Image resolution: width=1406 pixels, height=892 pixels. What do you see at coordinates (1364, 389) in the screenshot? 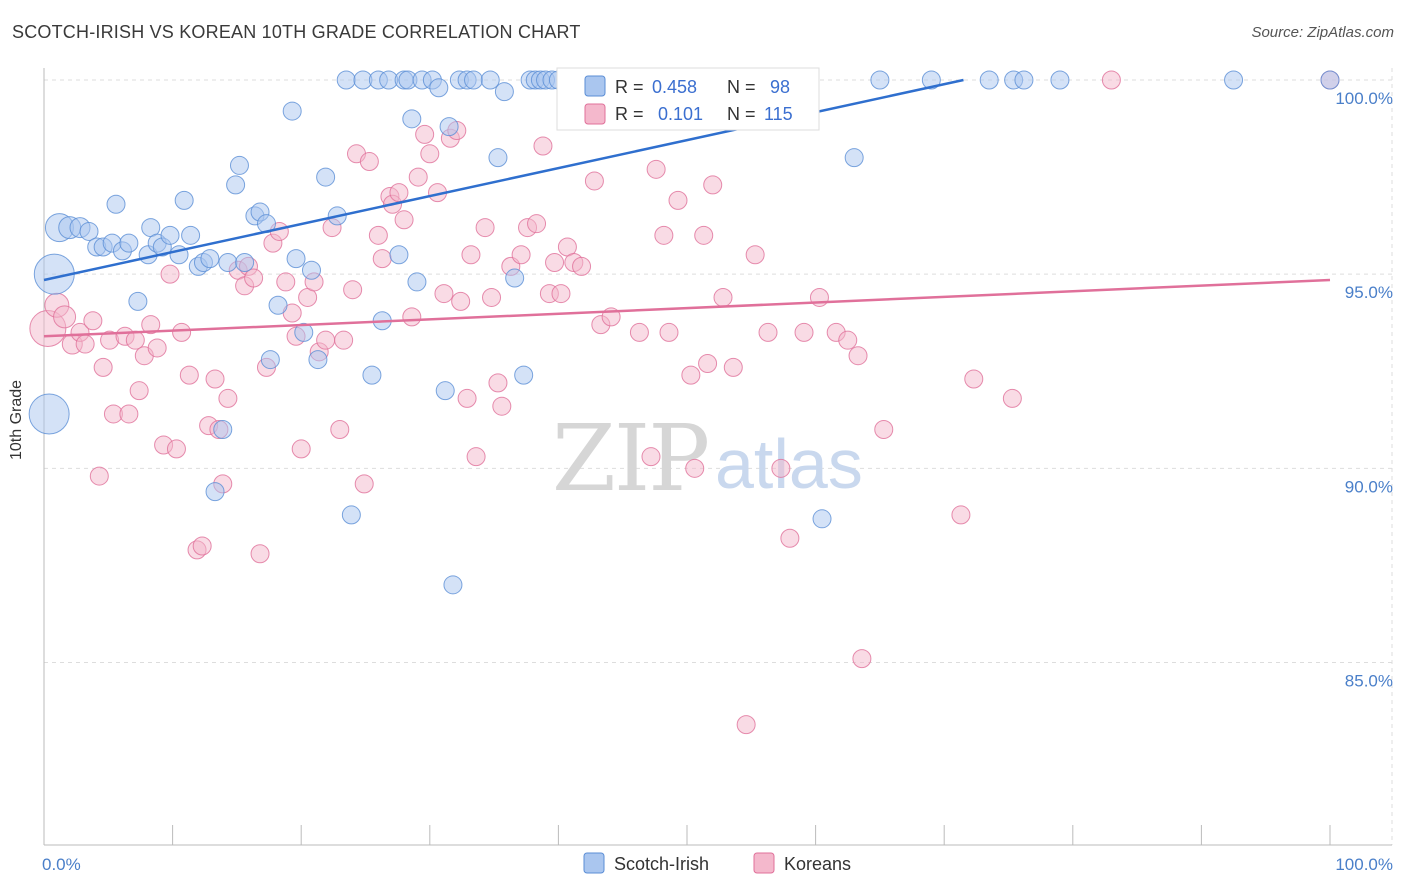
I see `y-tick-labels: 85.0% 90.0% 95.0% 100.0%` at bounding box center [1364, 389].